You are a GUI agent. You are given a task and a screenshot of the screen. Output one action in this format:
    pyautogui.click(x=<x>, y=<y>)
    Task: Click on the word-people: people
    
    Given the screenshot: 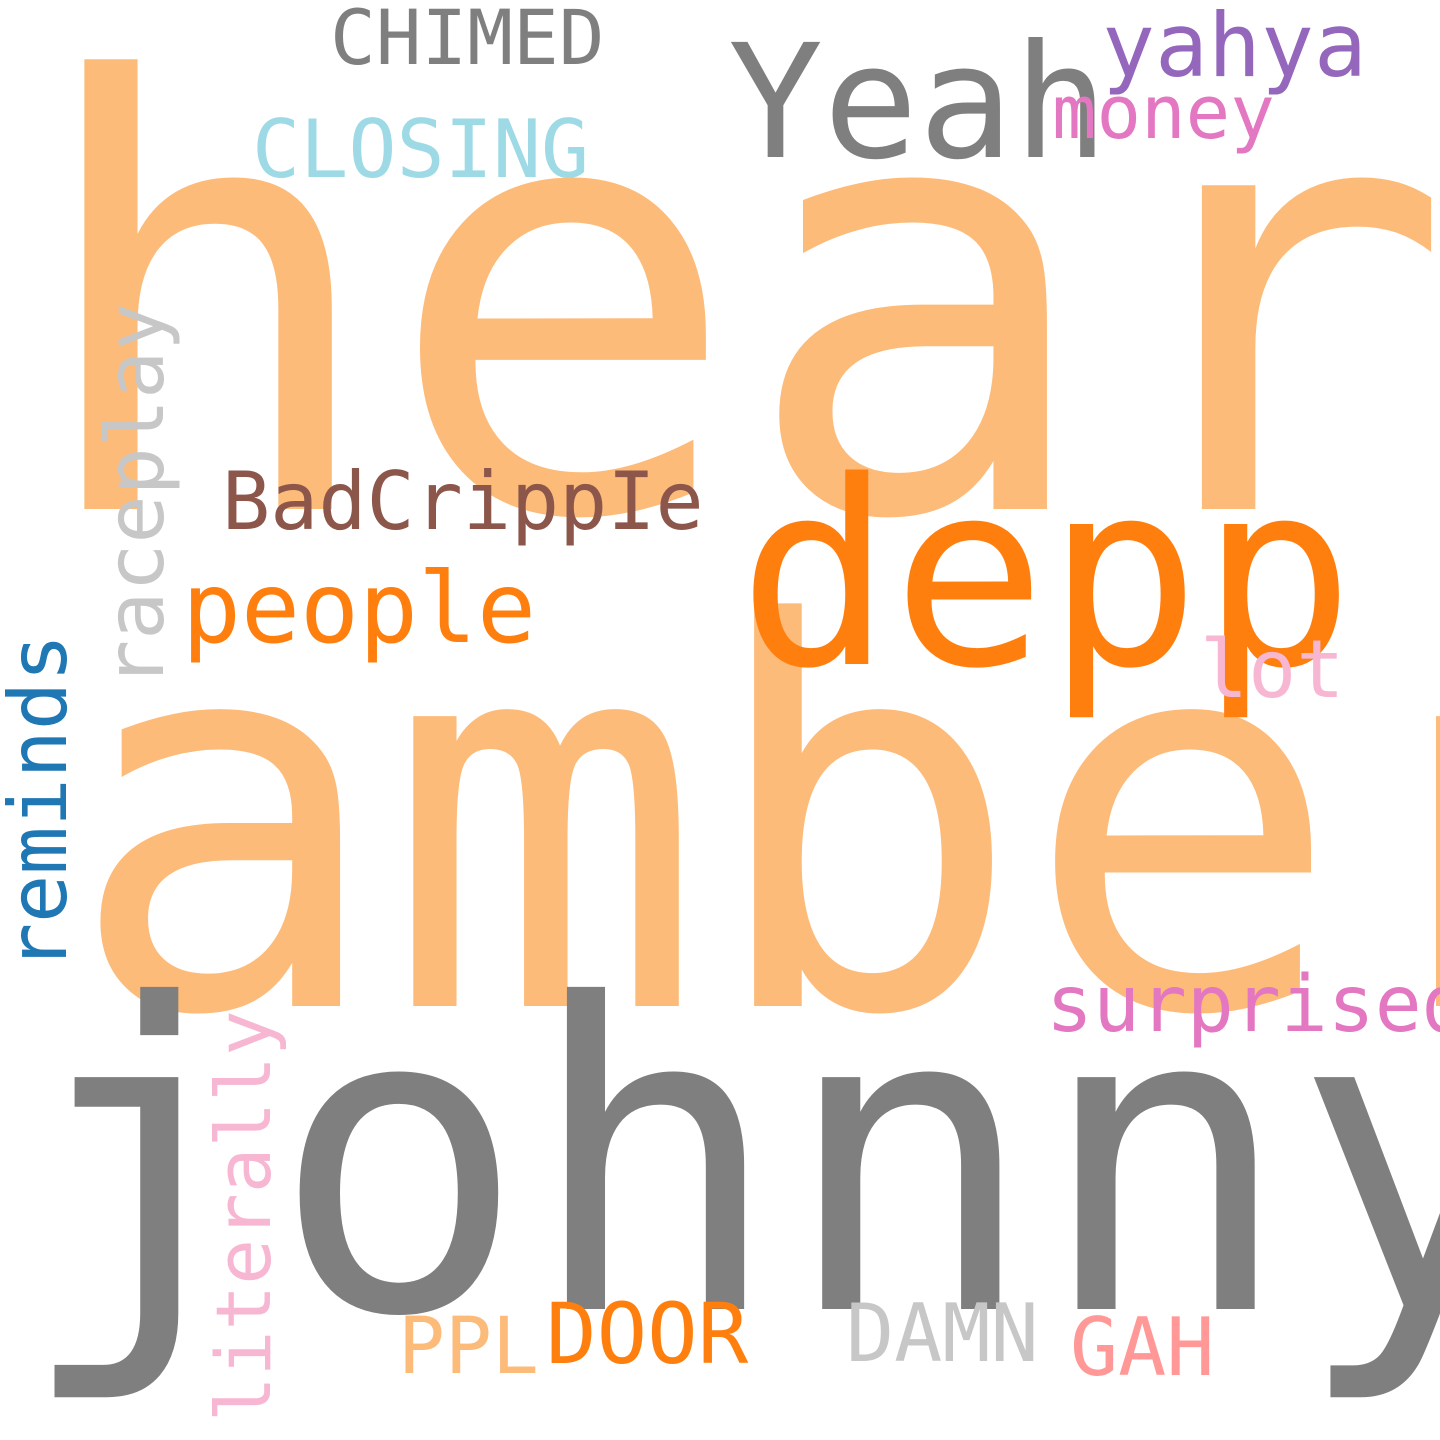 What is the action you would take?
    pyautogui.click(x=359, y=609)
    